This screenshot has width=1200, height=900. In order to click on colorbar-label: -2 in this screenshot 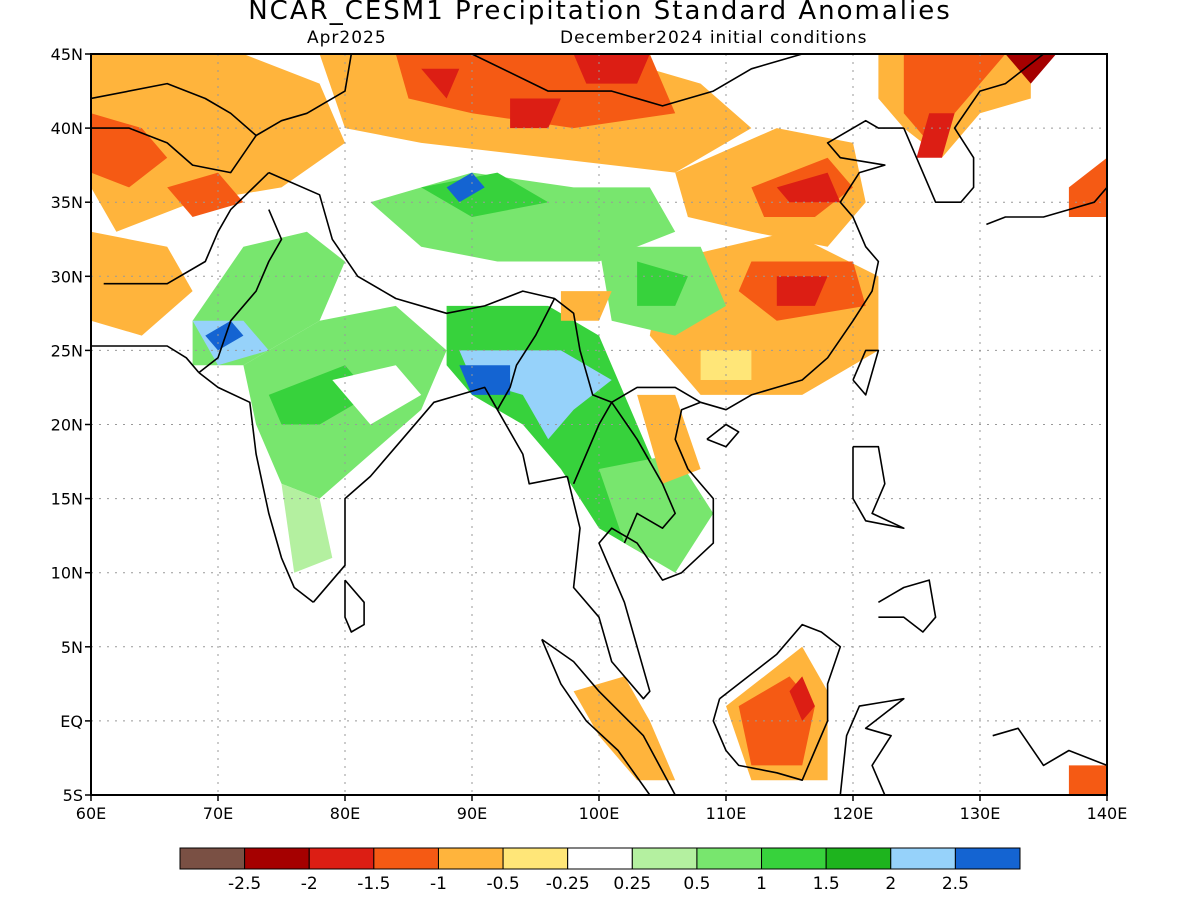, I will do `click(309, 884)`.